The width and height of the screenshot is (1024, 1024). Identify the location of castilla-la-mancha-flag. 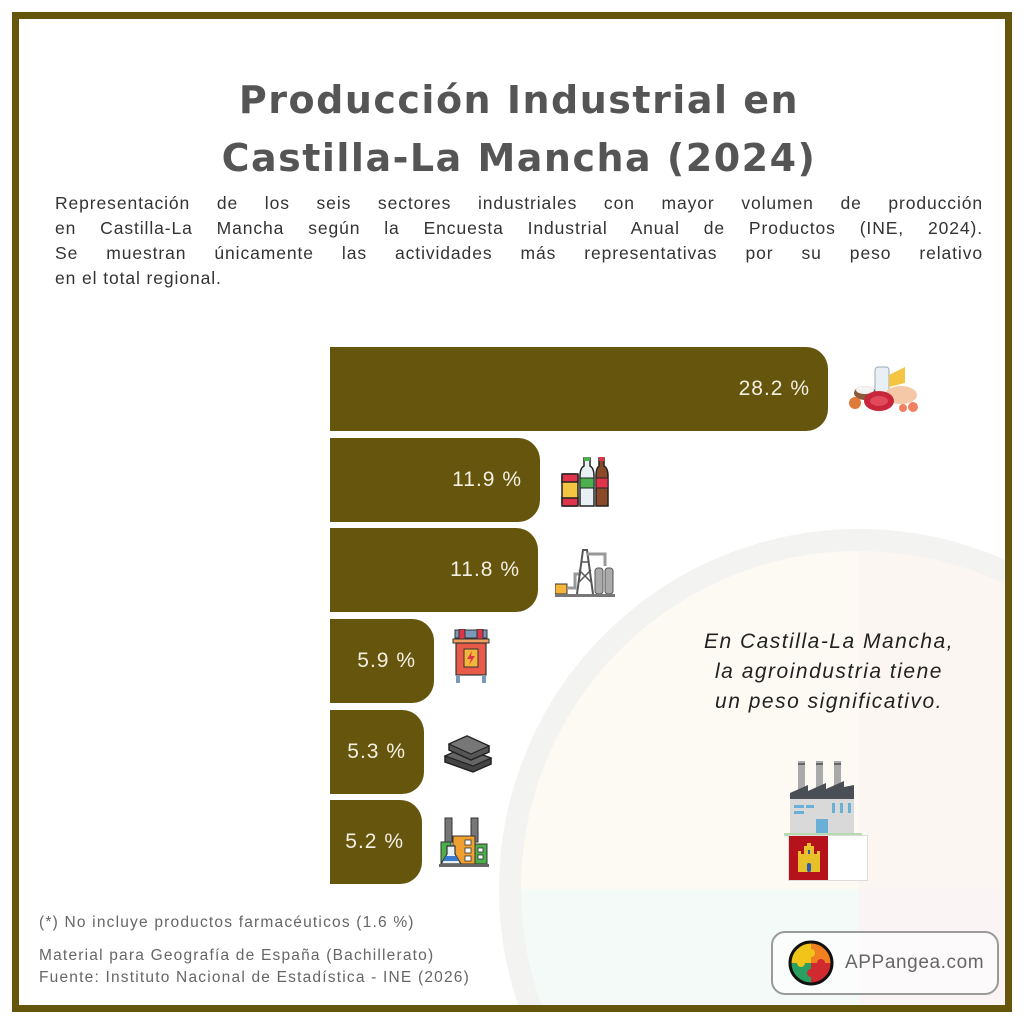
(828, 858).